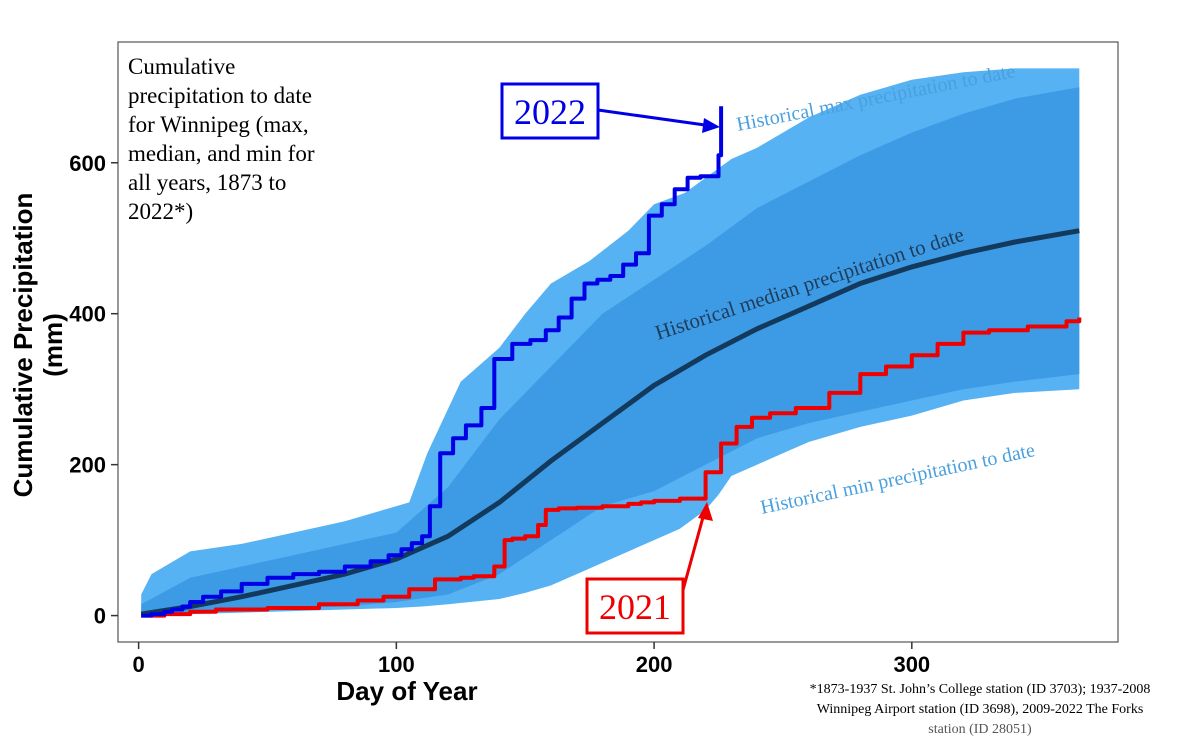  Describe the element at coordinates (87, 163) in the screenshot. I see `y-tick-label: 600` at that location.